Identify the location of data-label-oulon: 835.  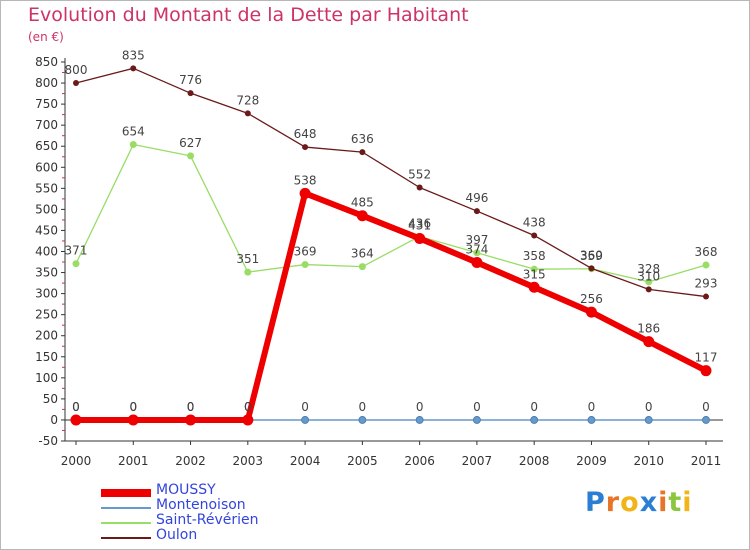
(133, 55).